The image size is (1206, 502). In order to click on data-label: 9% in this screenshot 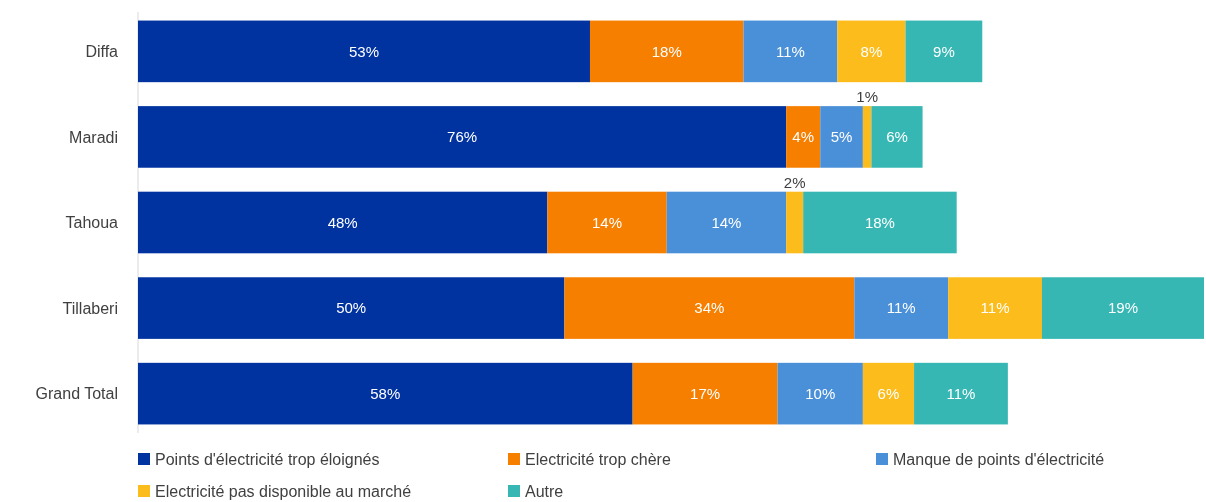, I will do `click(944, 51)`.